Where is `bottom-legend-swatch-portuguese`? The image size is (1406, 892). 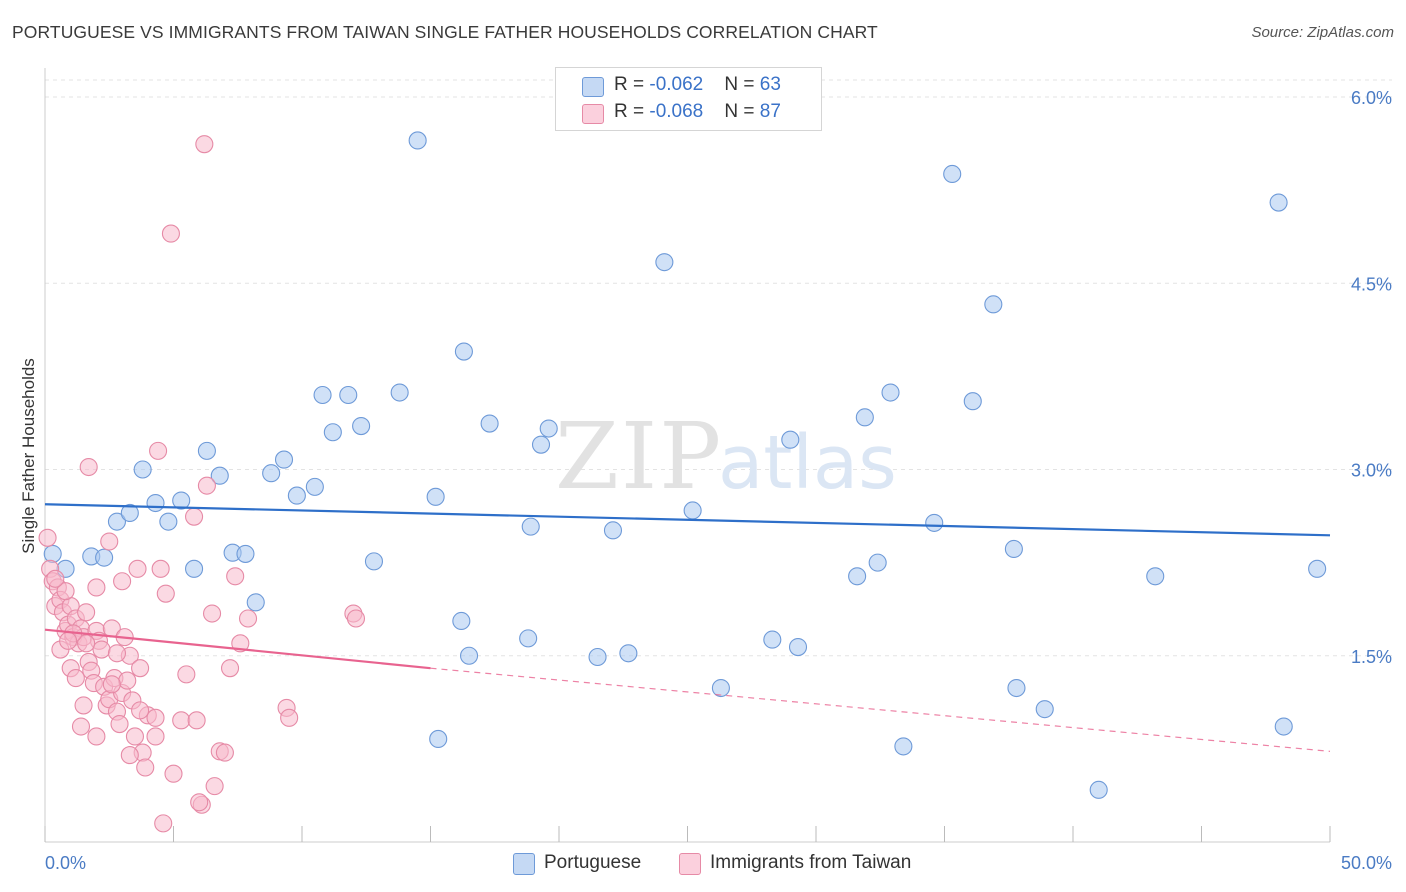 bottom-legend-swatch-portuguese is located at coordinates (524, 864).